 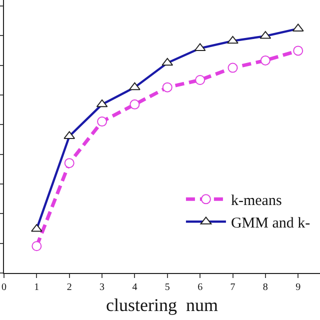 What do you see at coordinates (233, 287) in the screenshot?
I see `x-tick-label: 7` at bounding box center [233, 287].